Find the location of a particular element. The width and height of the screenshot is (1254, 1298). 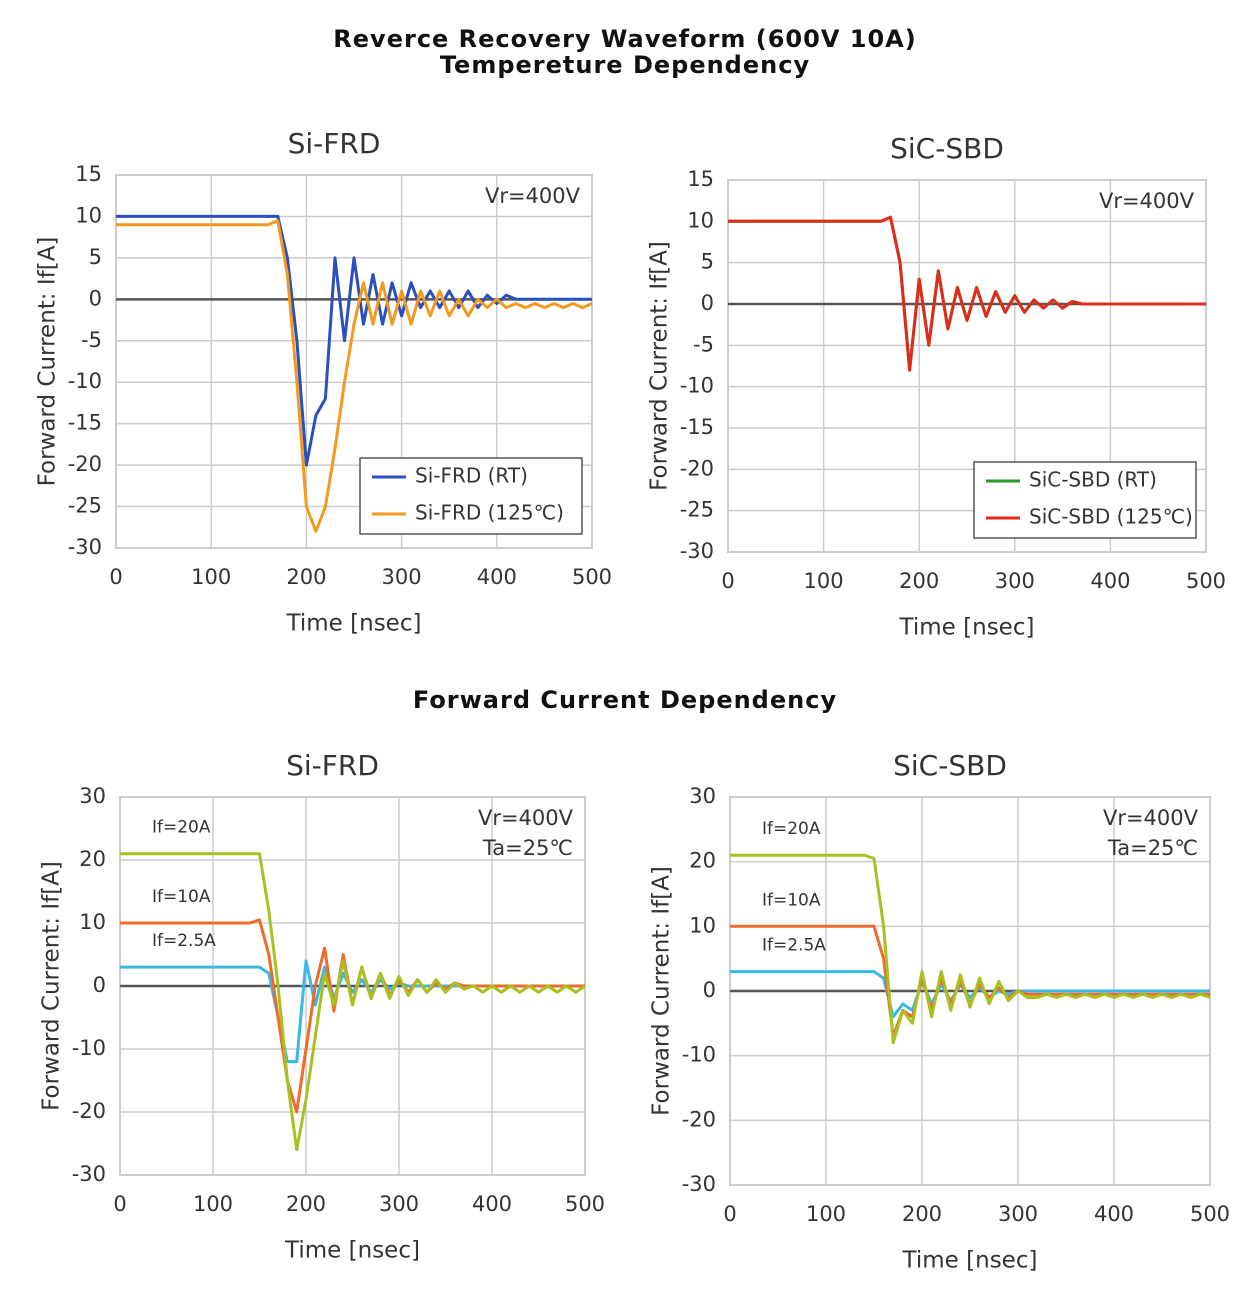

section-subtitle: Tempereture Dependency is located at coordinates (625, 65).